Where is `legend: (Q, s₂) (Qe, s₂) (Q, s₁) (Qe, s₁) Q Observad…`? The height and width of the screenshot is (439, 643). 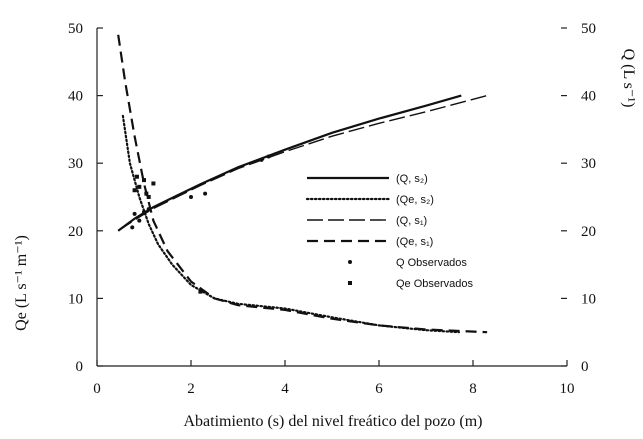 legend: (Q, s₂) (Qe, s₂) (Q, s₁) (Qe, s₁) Q Observad… is located at coordinates (389, 231).